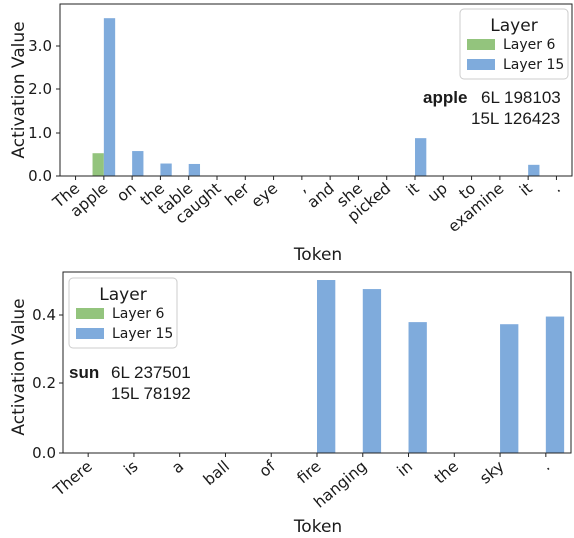 This screenshot has width=574, height=538. Describe the element at coordinates (72, 478) in the screenshot. I see `bottom-x-tick-label: There` at that location.